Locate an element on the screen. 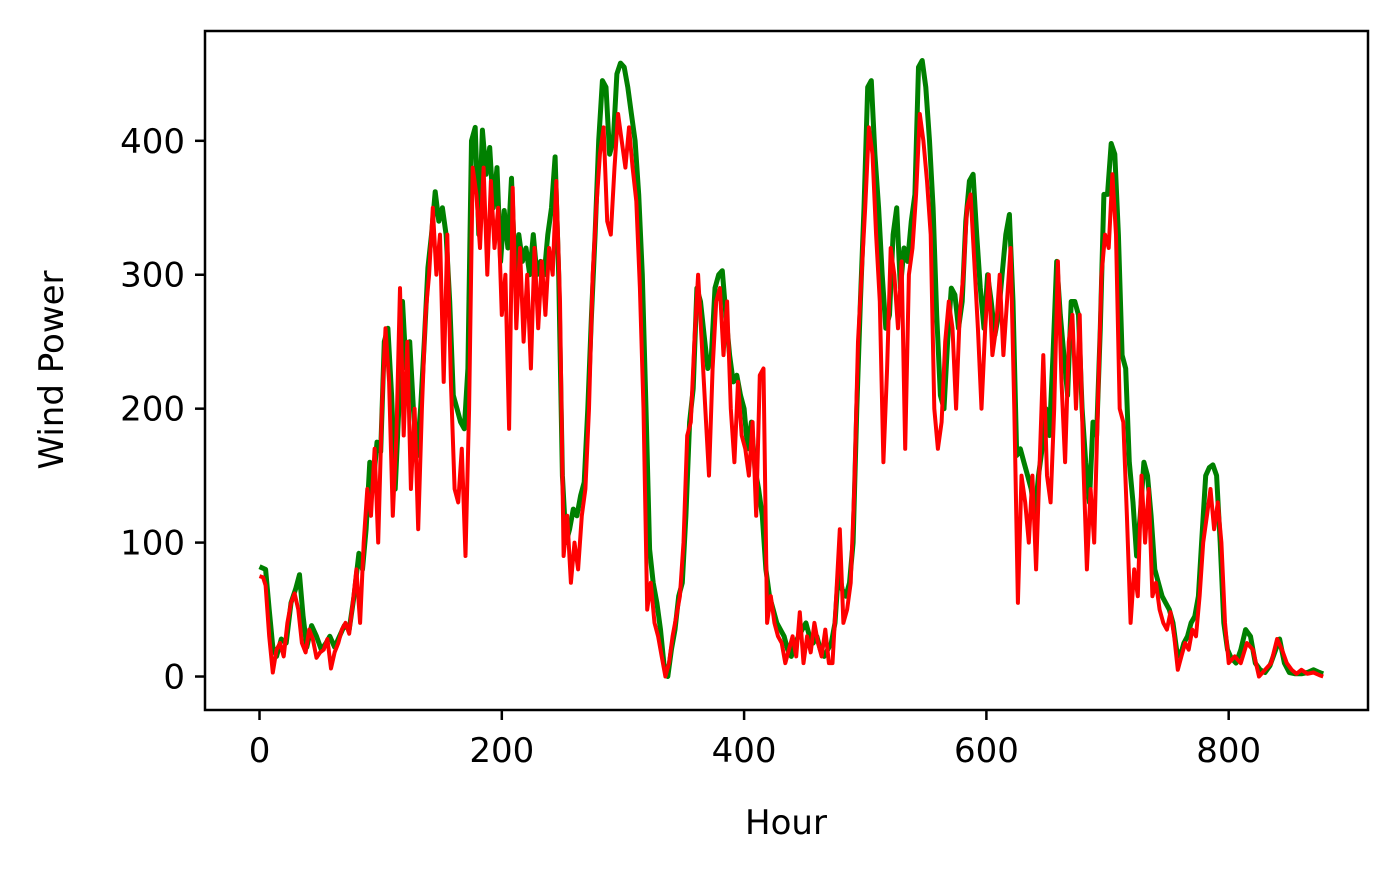  y-tick-label: 0 is located at coordinates (174, 678).